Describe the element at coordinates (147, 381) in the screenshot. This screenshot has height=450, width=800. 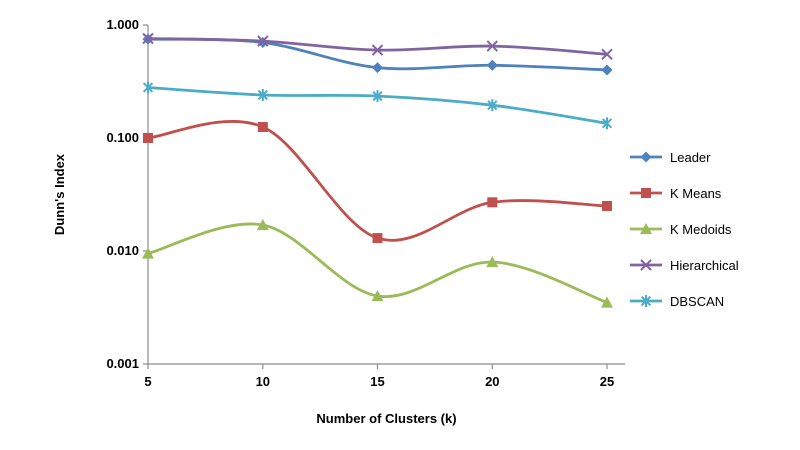
I see `x-tick-label: 5` at that location.